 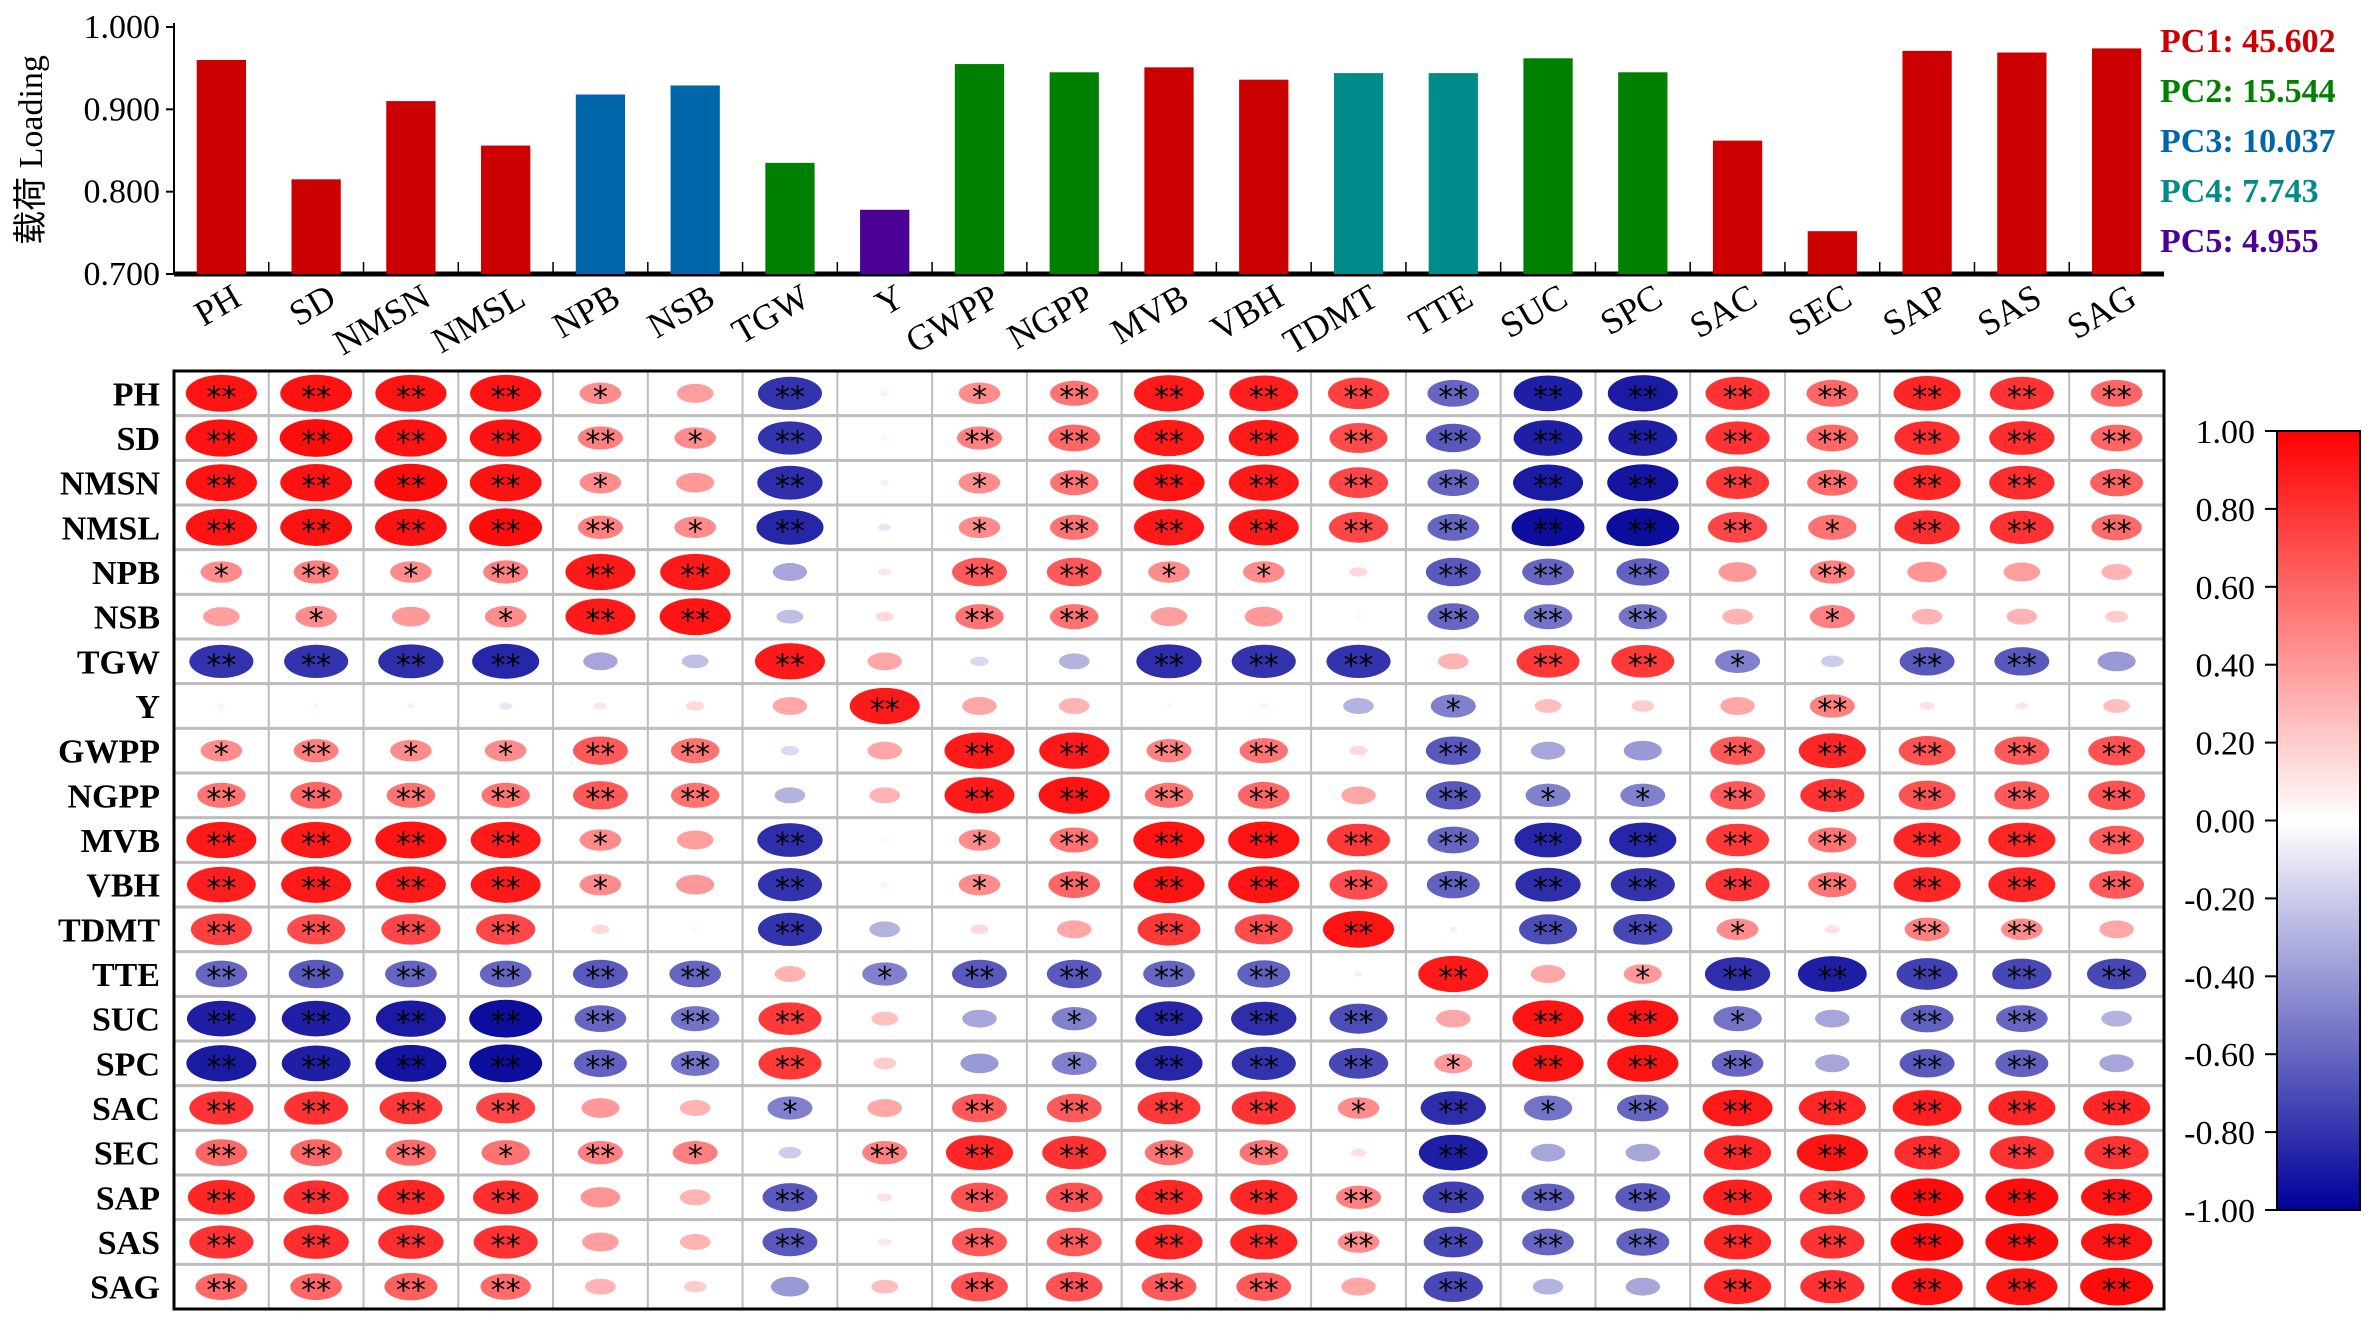 I want to click on cell-ngpp-sas, so click(x=2022, y=795).